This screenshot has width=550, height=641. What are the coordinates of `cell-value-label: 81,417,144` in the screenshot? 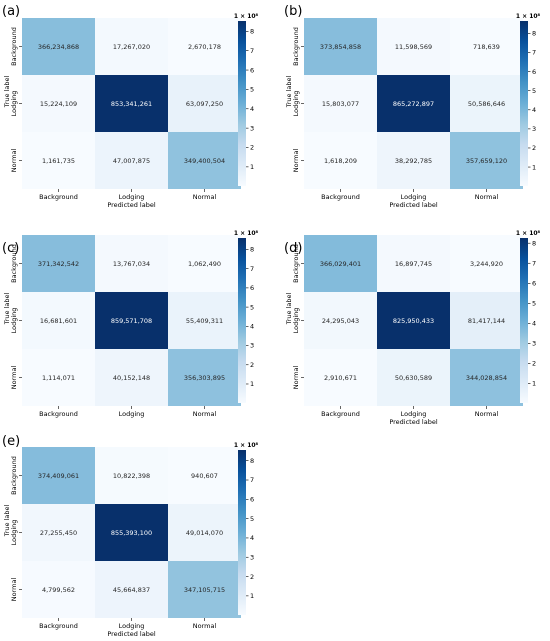 It's located at (486, 321).